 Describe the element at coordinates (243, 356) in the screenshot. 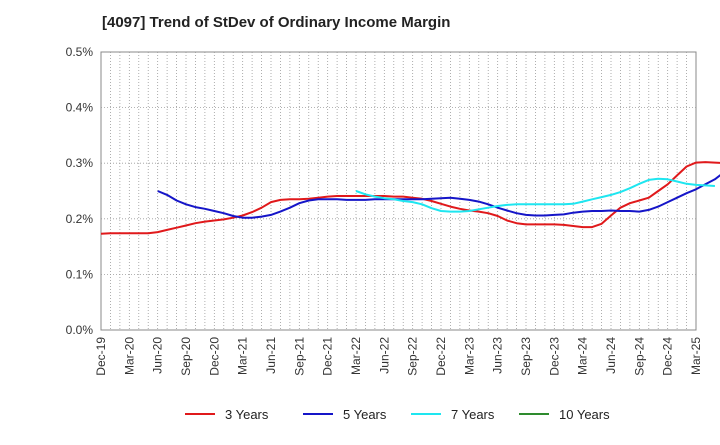

I see `x-tick-label: Mar-21` at that location.